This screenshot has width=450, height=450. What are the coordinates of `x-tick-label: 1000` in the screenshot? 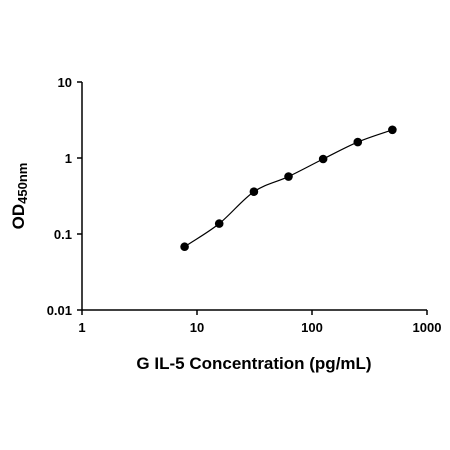 It's located at (427, 327).